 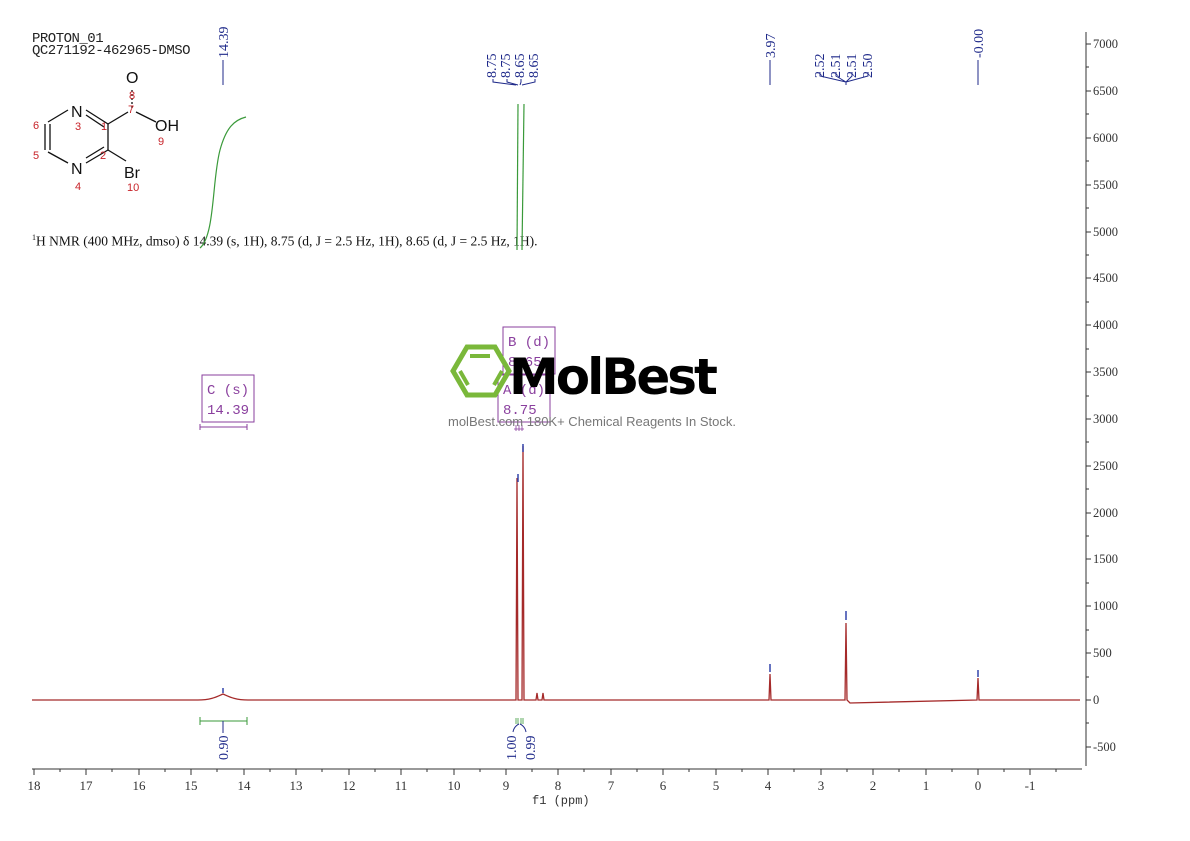 I want to click on x-tick-18: 18, so click(x=34, y=785).